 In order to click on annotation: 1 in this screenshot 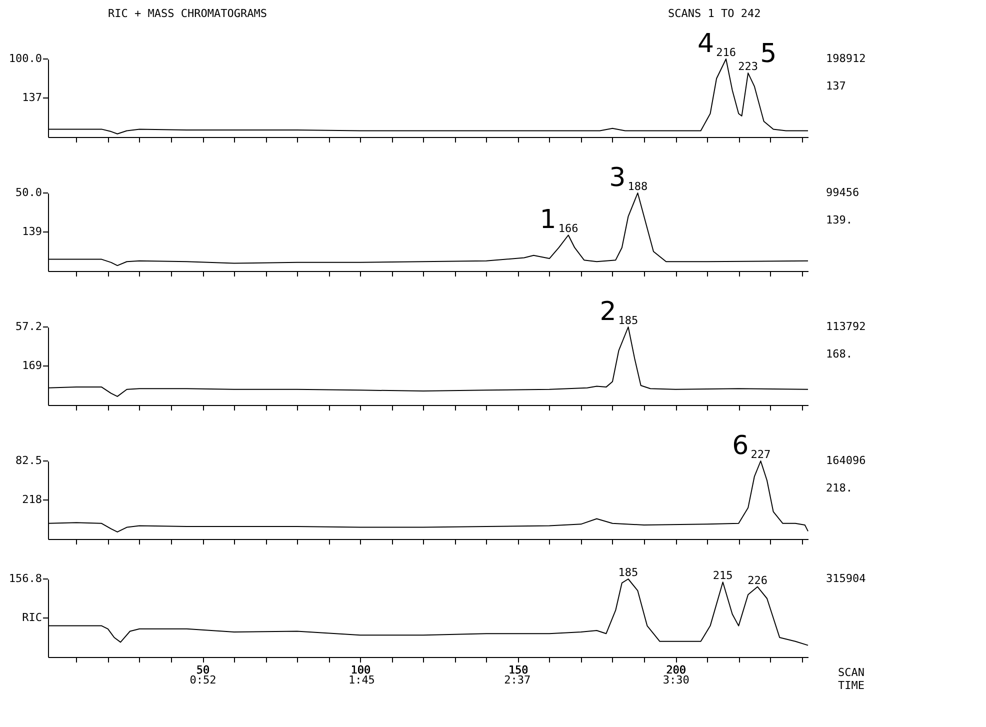, I will do `click(548, 220)`.